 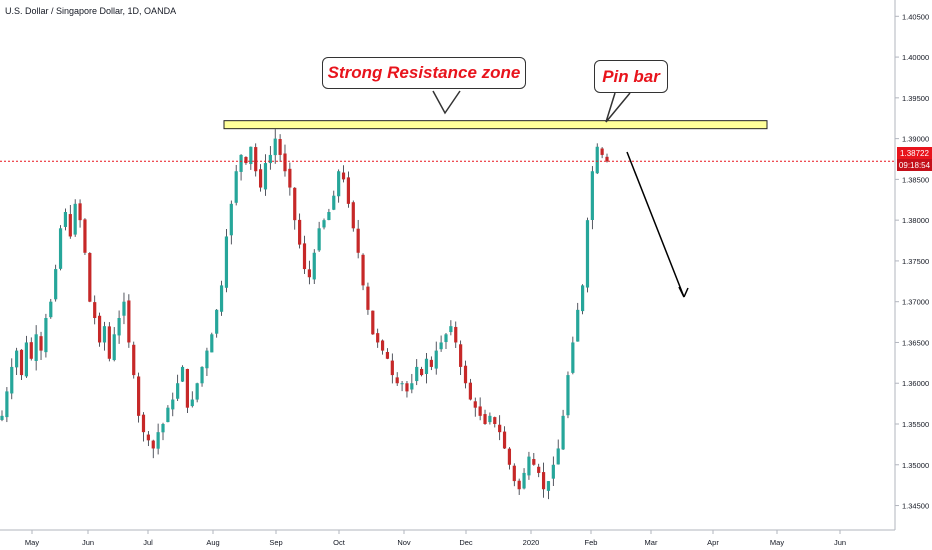 What do you see at coordinates (915, 424) in the screenshot?
I see `y-tick-label-2: 1.35500` at bounding box center [915, 424].